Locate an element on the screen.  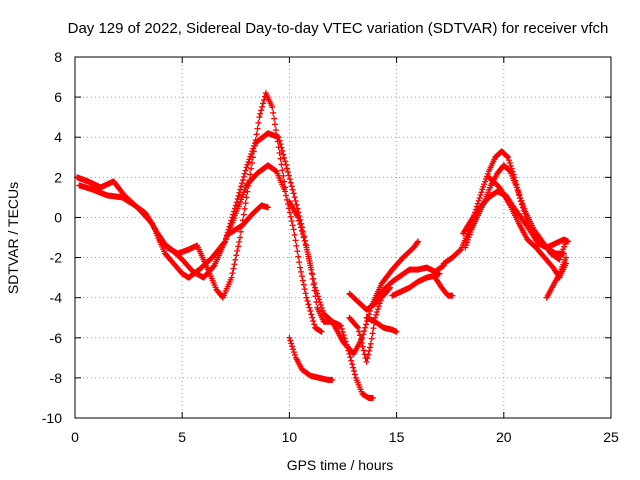
y-axis-label: SDTVAR / TECUs is located at coordinates (13, 238).